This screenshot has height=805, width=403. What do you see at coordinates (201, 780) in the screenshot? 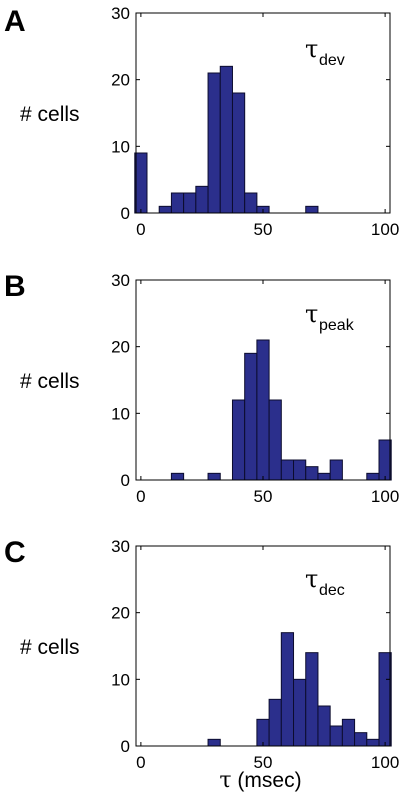
I see `x-axis-label: τ (msec)` at bounding box center [201, 780].